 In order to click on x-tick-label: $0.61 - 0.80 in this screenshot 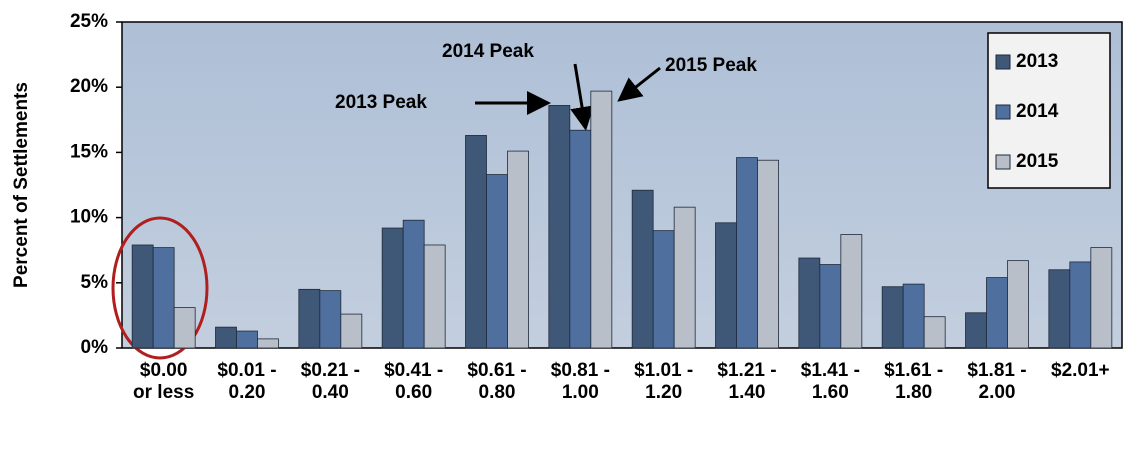, I will do `click(497, 381)`.